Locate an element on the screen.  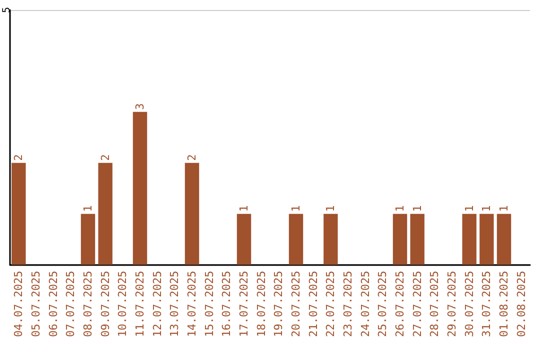
x-tick-label: 22.07.2025 is located at coordinates (331, 304).